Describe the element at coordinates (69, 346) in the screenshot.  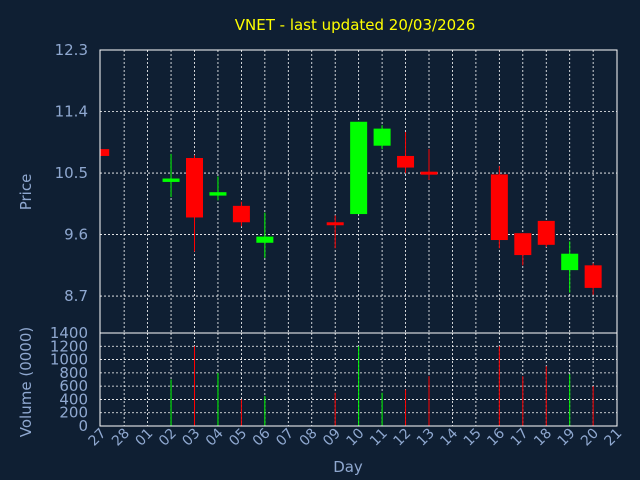
I see `volume-tick-label: 1200` at that location.